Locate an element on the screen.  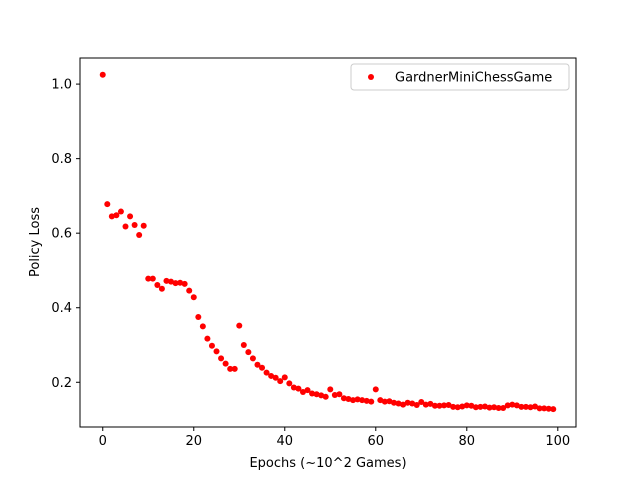
y-tick-label: 1.0 is located at coordinates (61, 85).